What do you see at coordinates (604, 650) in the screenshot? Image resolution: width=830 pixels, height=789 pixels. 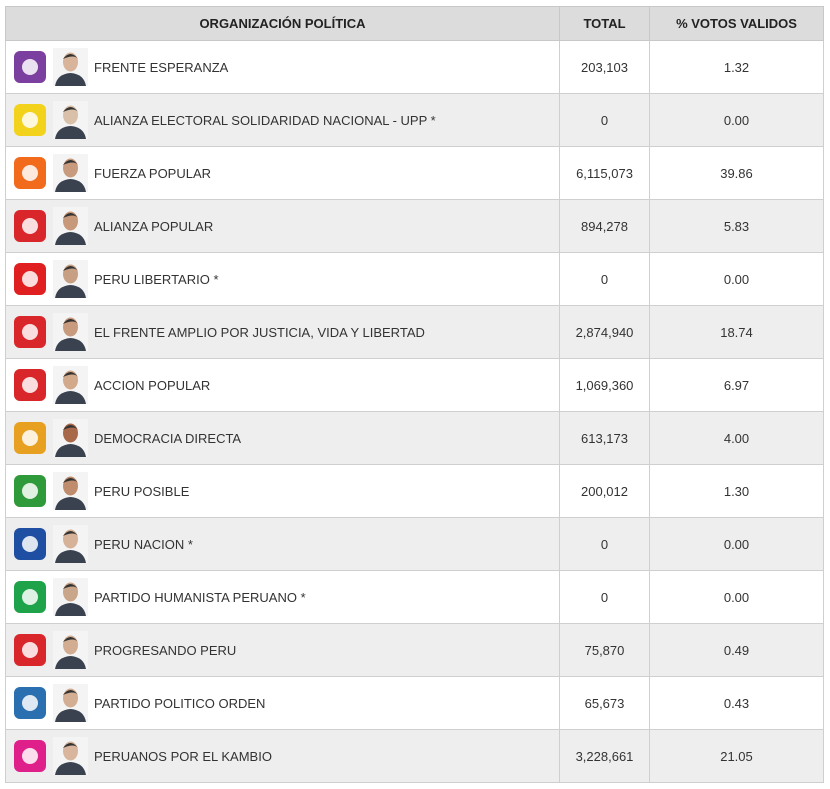 I see `total-votes: 75,870` at bounding box center [604, 650].